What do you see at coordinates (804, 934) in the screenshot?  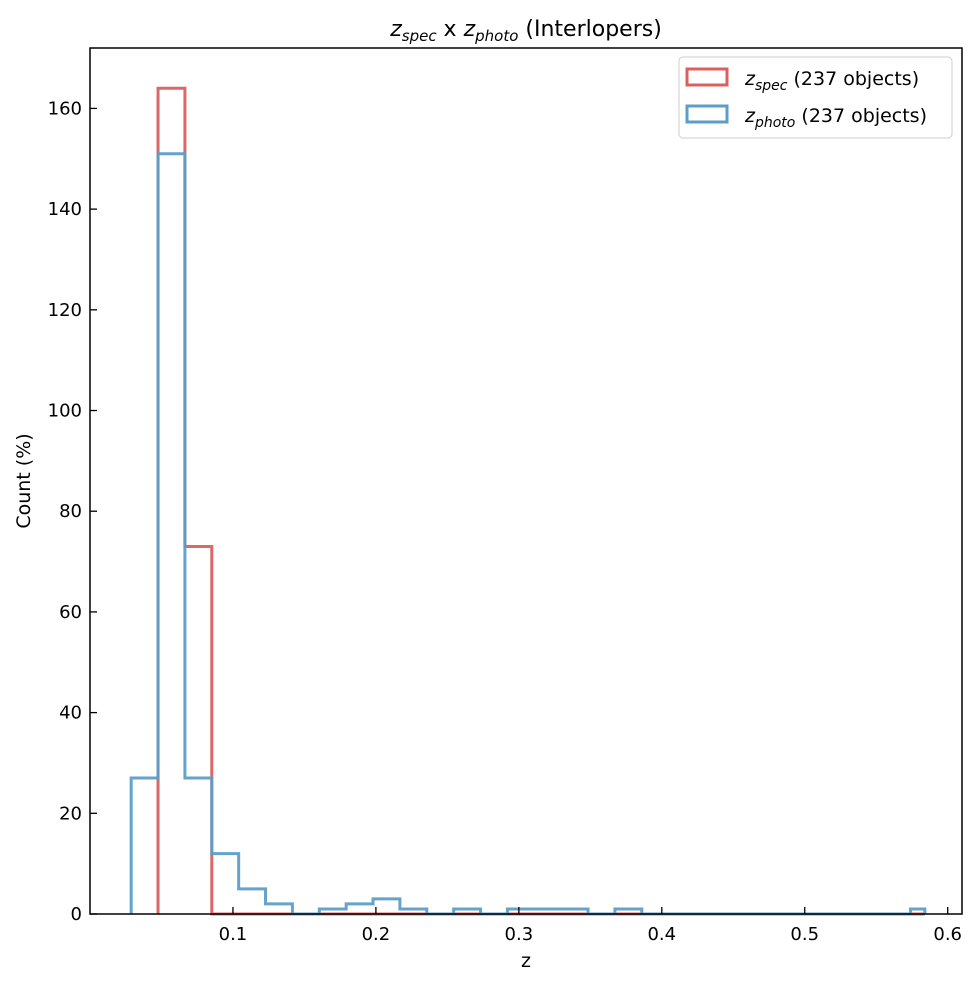 I see `x-tick-label: 0.5` at bounding box center [804, 934].